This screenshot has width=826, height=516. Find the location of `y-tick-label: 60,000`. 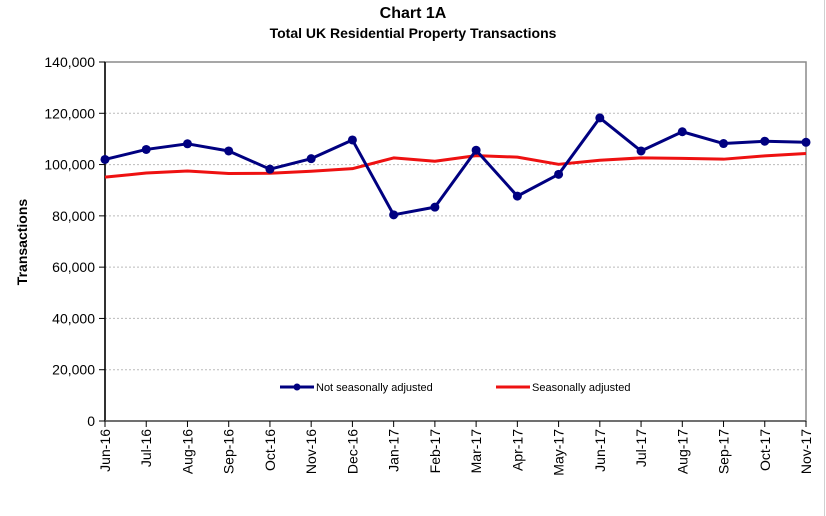

y-tick-label: 60,000 is located at coordinates (73, 267).